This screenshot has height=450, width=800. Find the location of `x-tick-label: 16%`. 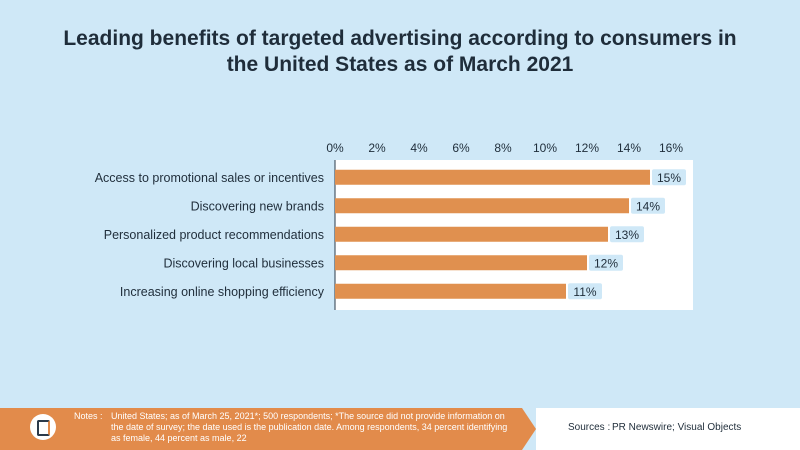

x-tick-label: 16% is located at coordinates (671, 148).